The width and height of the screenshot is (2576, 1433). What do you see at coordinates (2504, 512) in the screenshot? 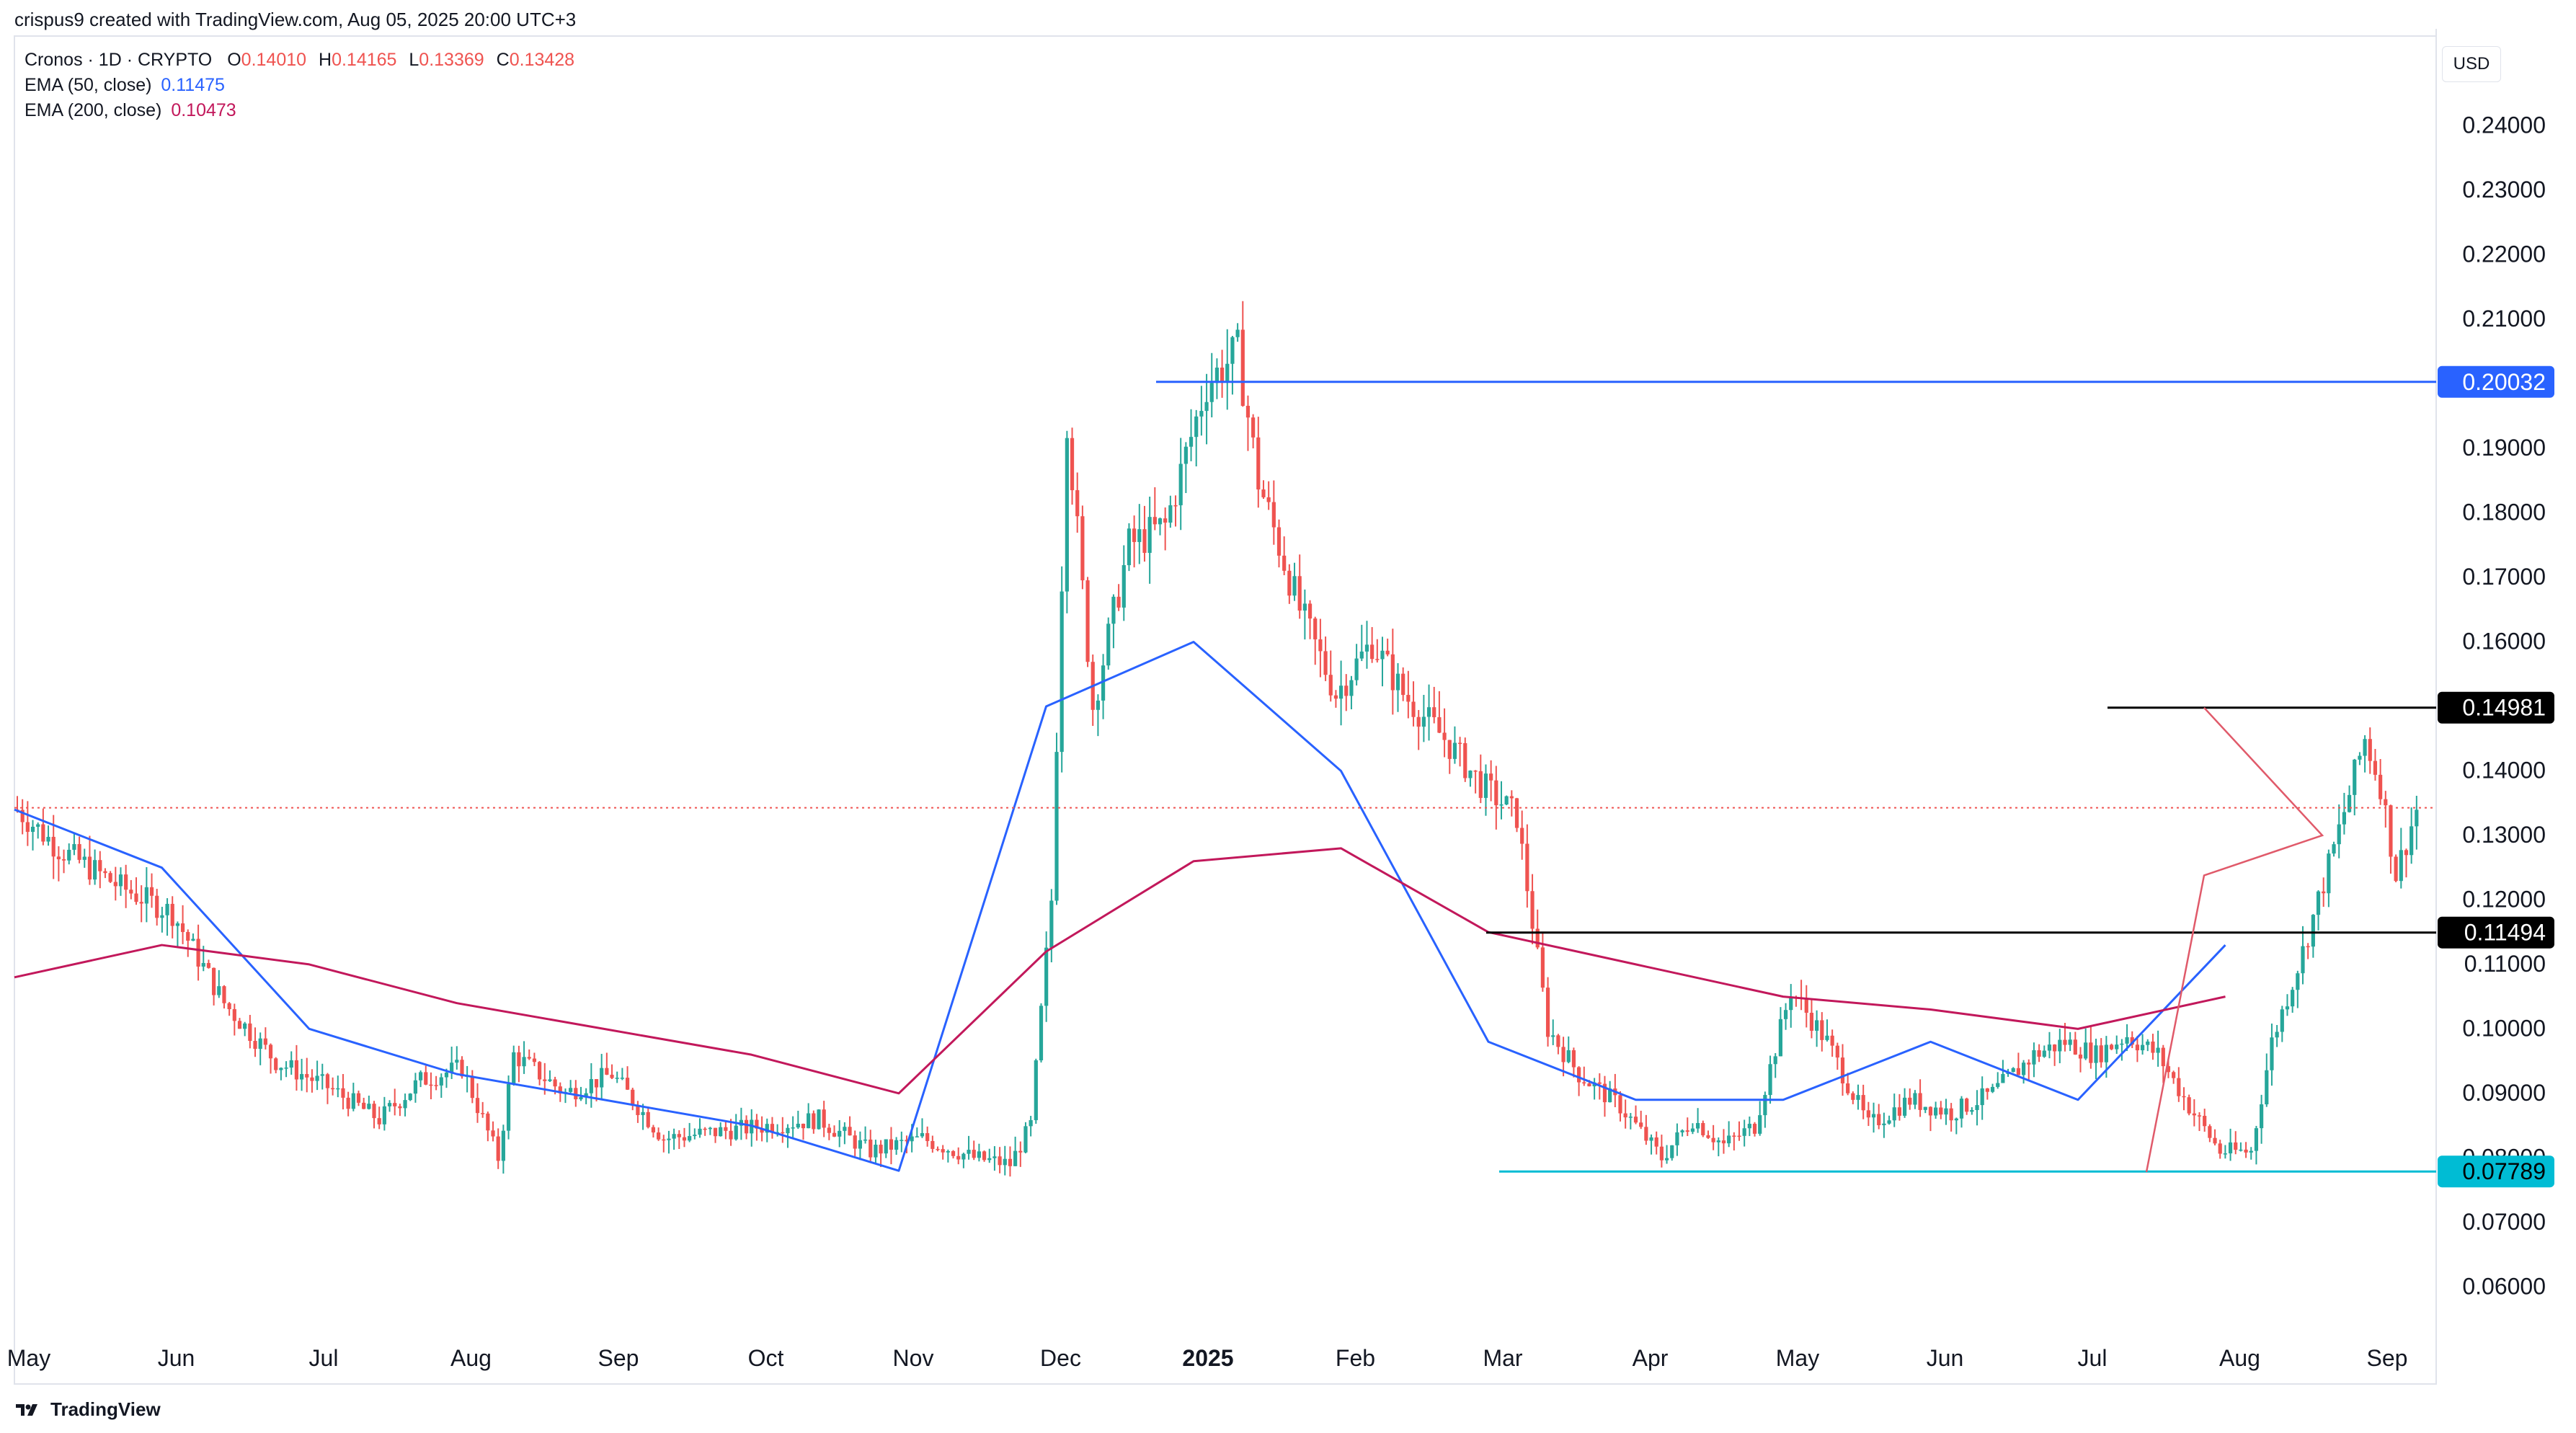
I see `y-tick-label: 0.18000` at bounding box center [2504, 512].